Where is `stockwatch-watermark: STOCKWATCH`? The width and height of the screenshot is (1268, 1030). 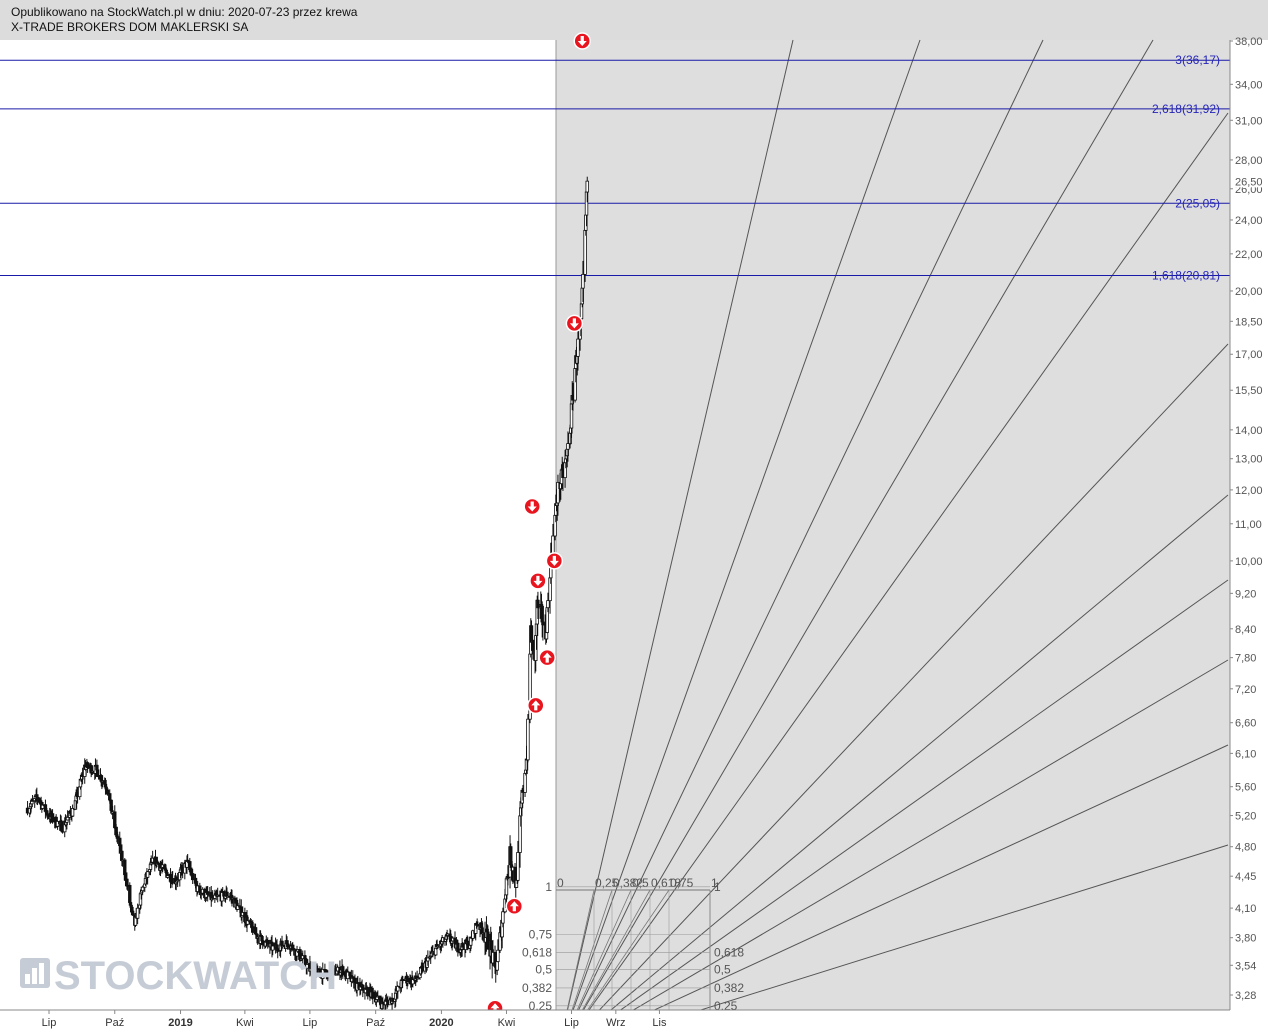
stockwatch-watermark: STOCKWATCH is located at coordinates (178, 976).